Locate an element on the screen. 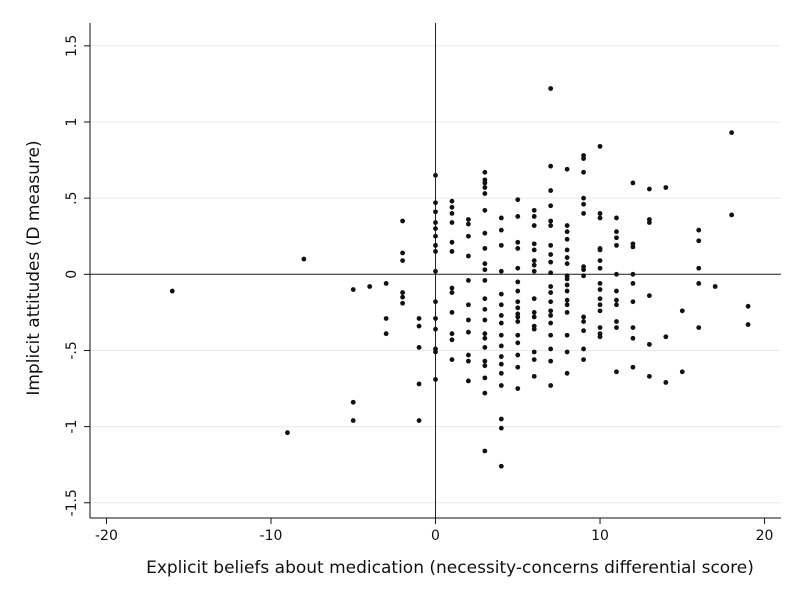 This screenshot has width=801, height=589. x-tick-label: 20 is located at coordinates (765, 536).